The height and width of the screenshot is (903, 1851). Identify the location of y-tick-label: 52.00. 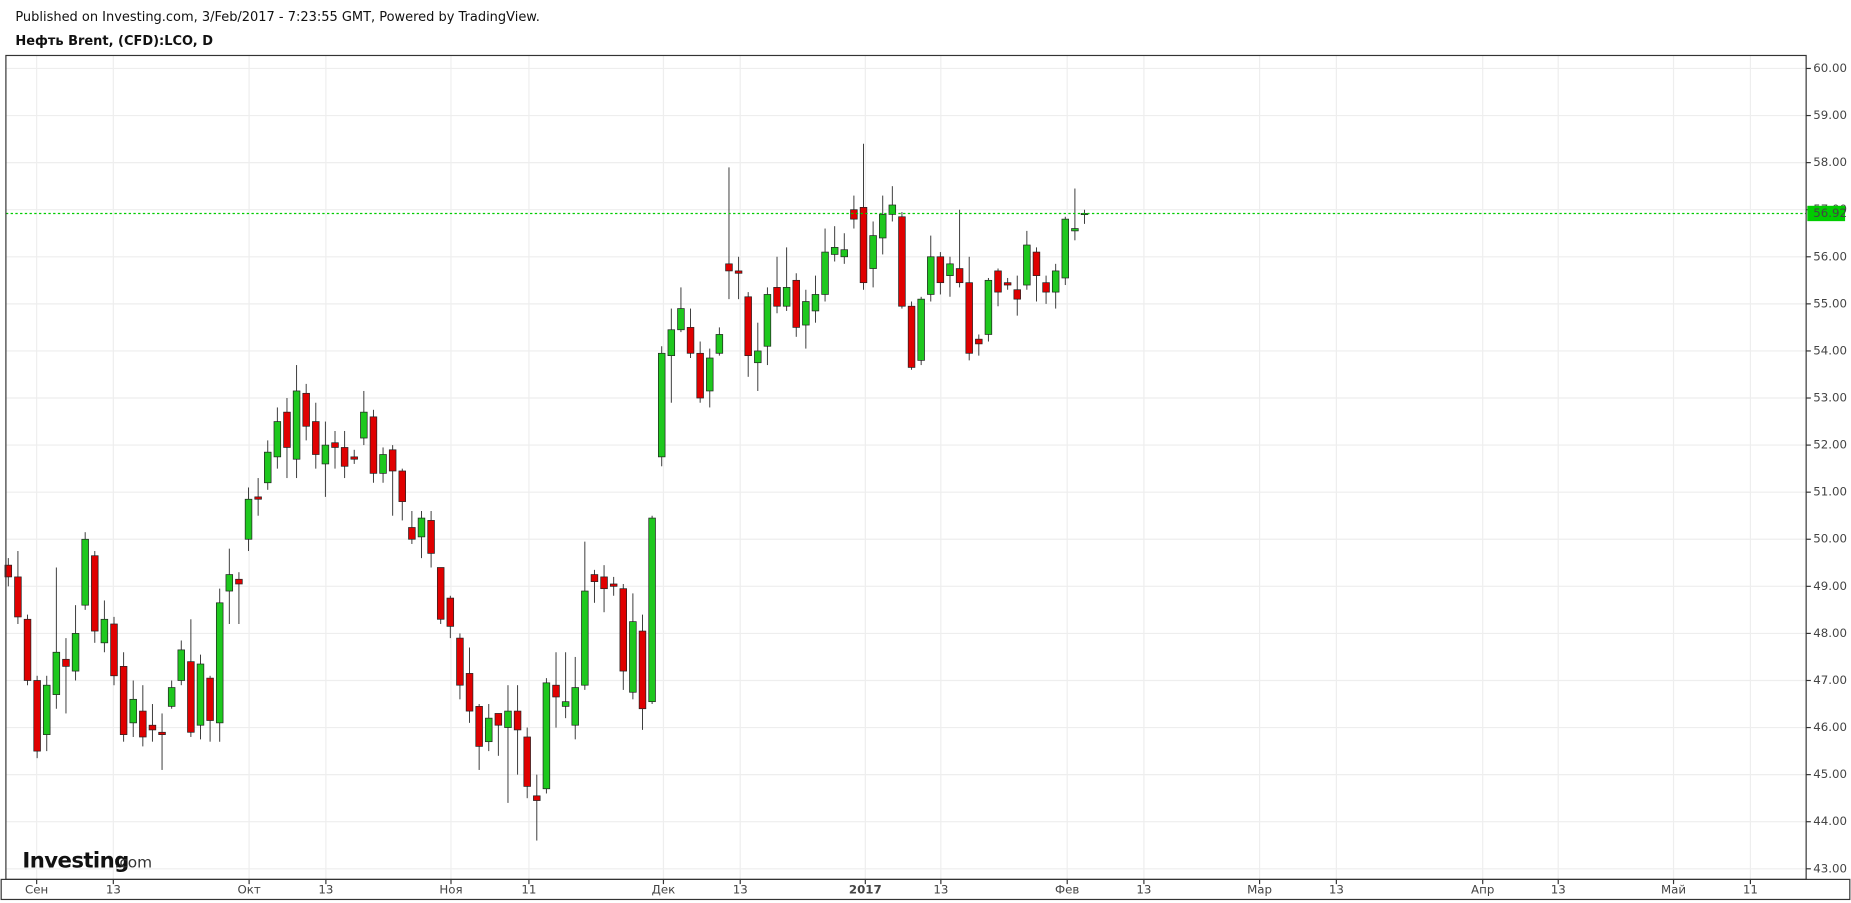
(1830, 445).